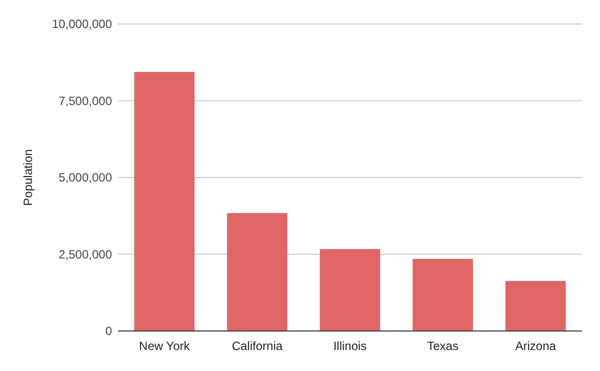 Image resolution: width=600 pixels, height=371 pixels. Describe the element at coordinates (85, 177) in the screenshot. I see `y-tick-label: 5,000,000` at that location.